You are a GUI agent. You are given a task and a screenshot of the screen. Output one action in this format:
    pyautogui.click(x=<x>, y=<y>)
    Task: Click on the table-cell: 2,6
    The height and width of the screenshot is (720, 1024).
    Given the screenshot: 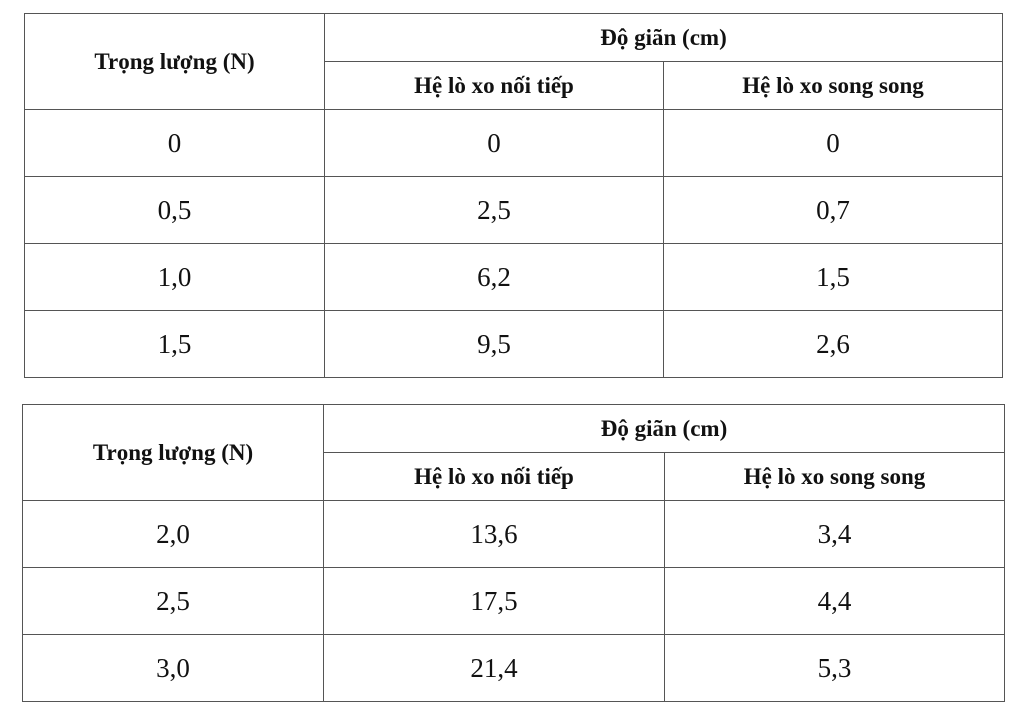 What is the action you would take?
    pyautogui.click(x=833, y=344)
    